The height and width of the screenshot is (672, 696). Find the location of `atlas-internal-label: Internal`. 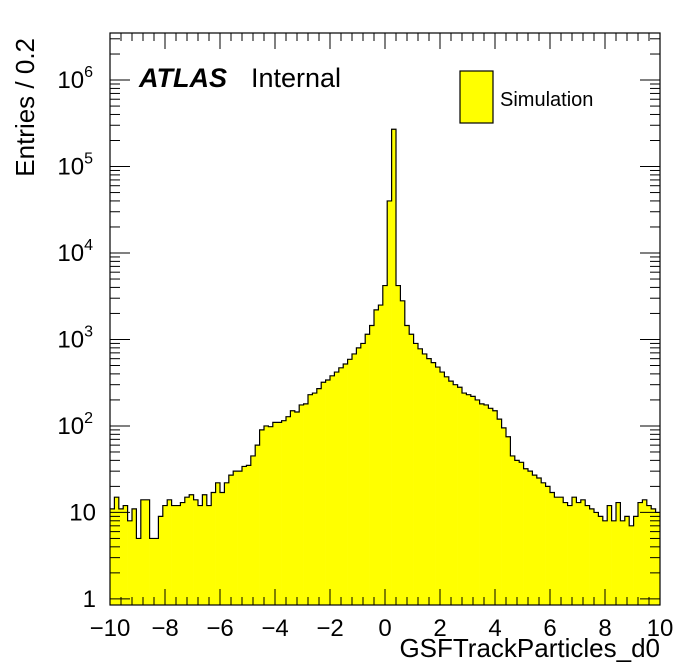

atlas-internal-label: Internal is located at coordinates (296, 78).